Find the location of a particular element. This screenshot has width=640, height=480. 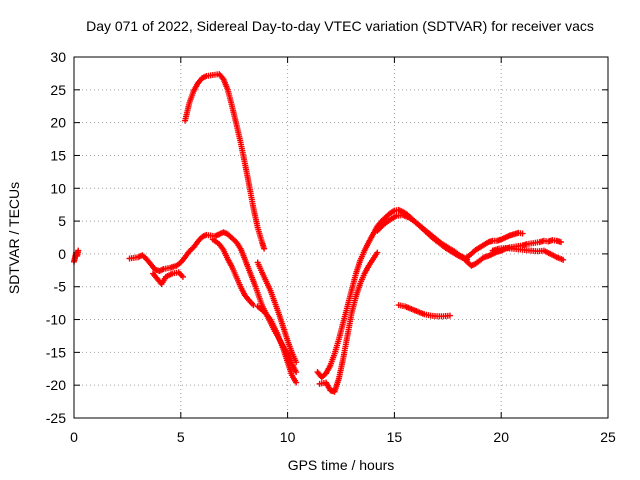

y-tick-labels: -25 -20 -15 -10 -5 0 5 10 15 20 25 30 is located at coordinates (56, 237).